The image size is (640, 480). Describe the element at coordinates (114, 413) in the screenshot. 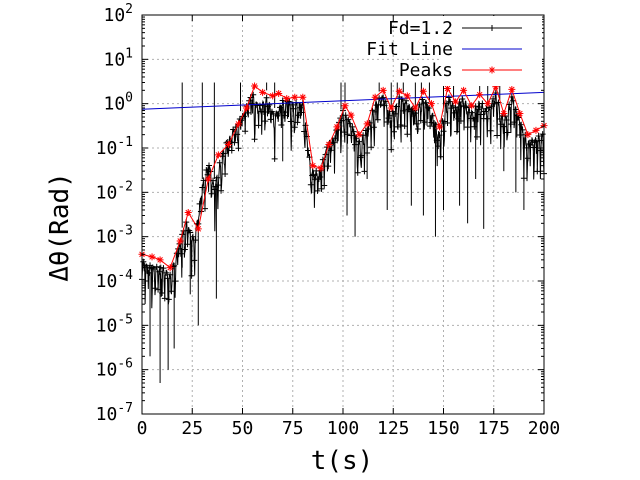

I see `y-tick-label: 10⁻⁷` at that location.